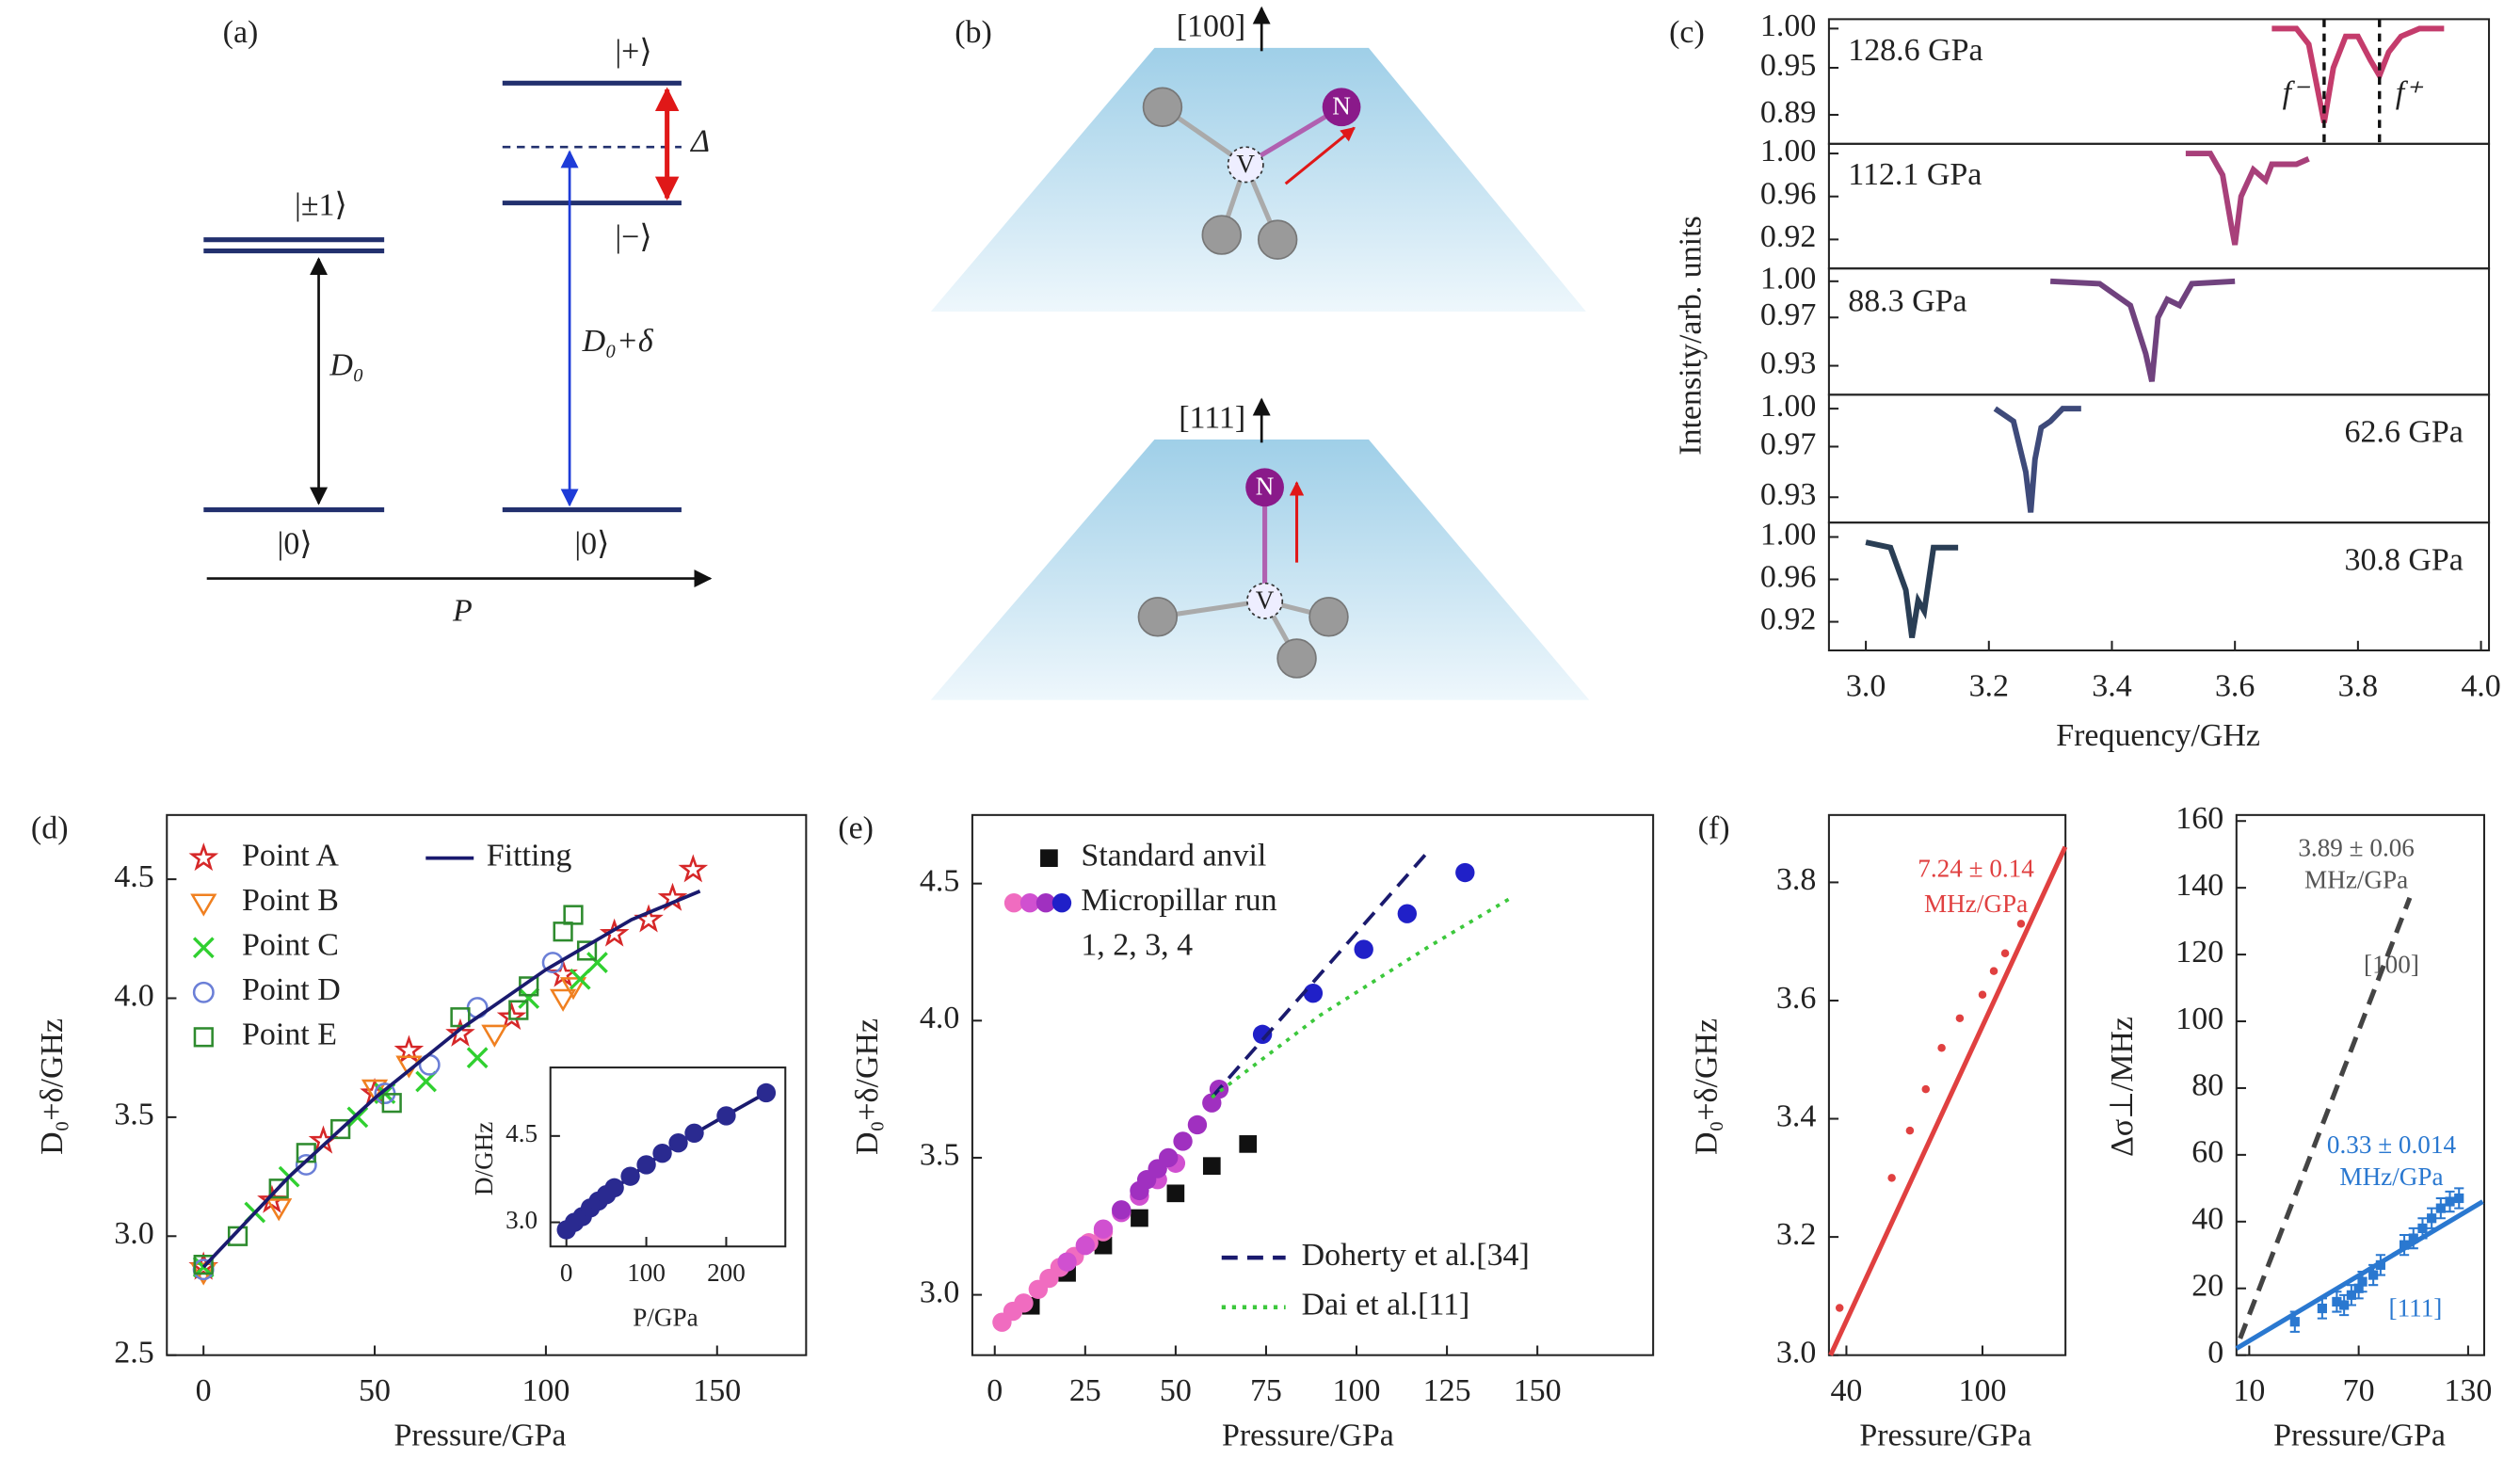  What do you see at coordinates (2480, 686) in the screenshot?
I see `x-tick-label: 4.0` at bounding box center [2480, 686].